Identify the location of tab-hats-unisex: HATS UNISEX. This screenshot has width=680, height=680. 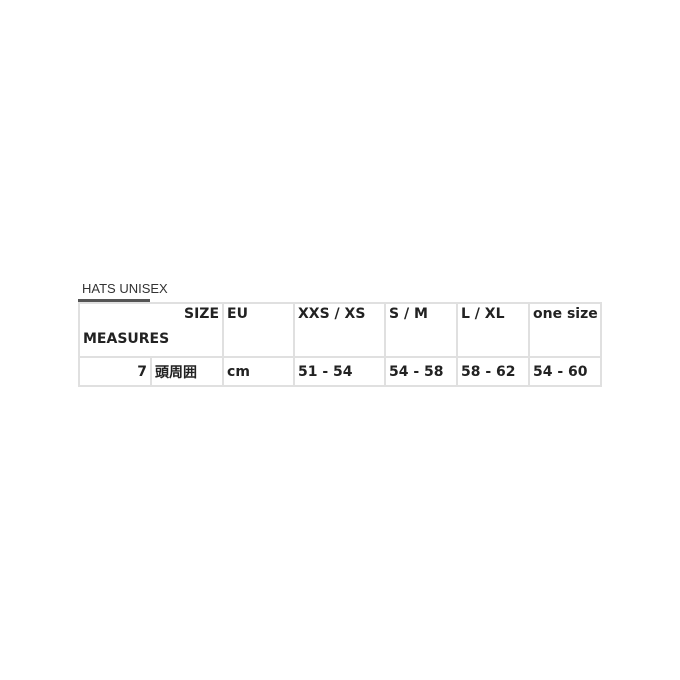
(123, 291).